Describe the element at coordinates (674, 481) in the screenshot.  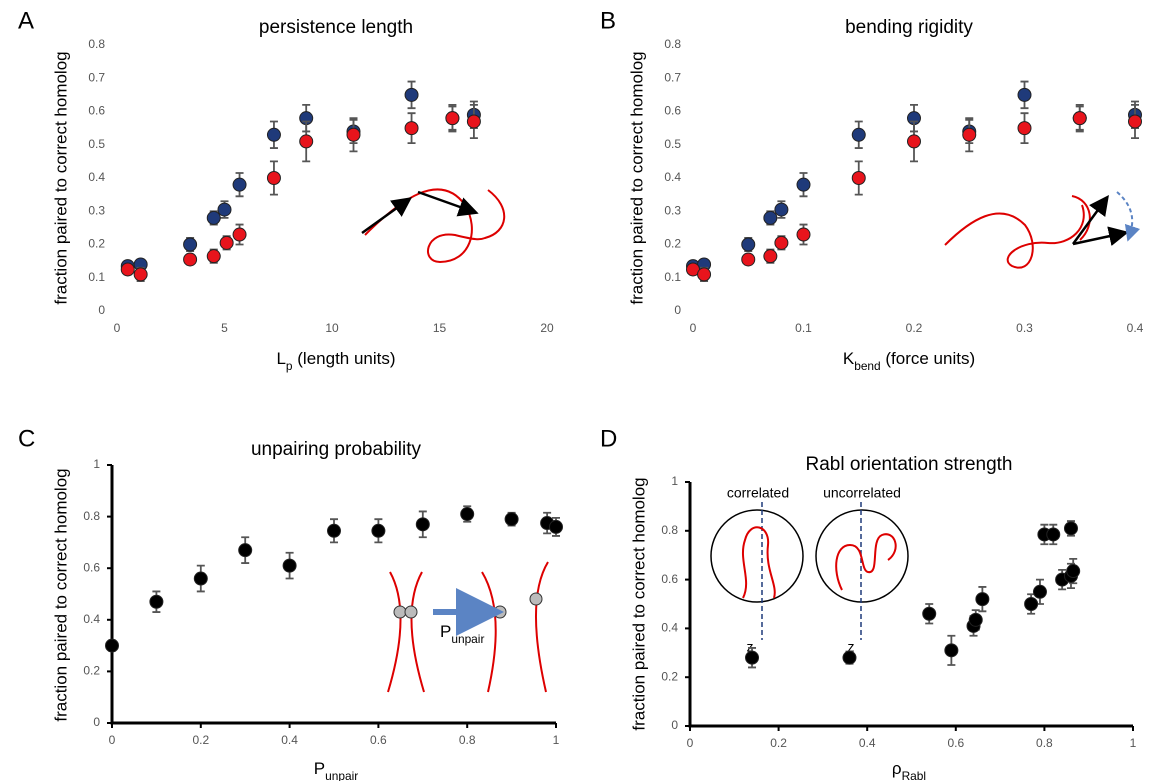
I see `y-tick-label: 1` at that location.